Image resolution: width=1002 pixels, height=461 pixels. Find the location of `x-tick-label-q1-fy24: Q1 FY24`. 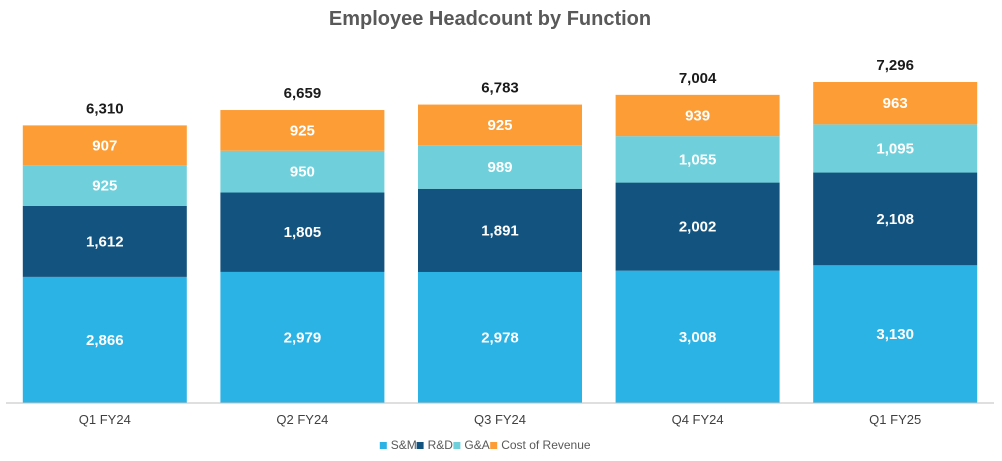

x-tick-label-q1-fy24: Q1 FY24 is located at coordinates (105, 419).